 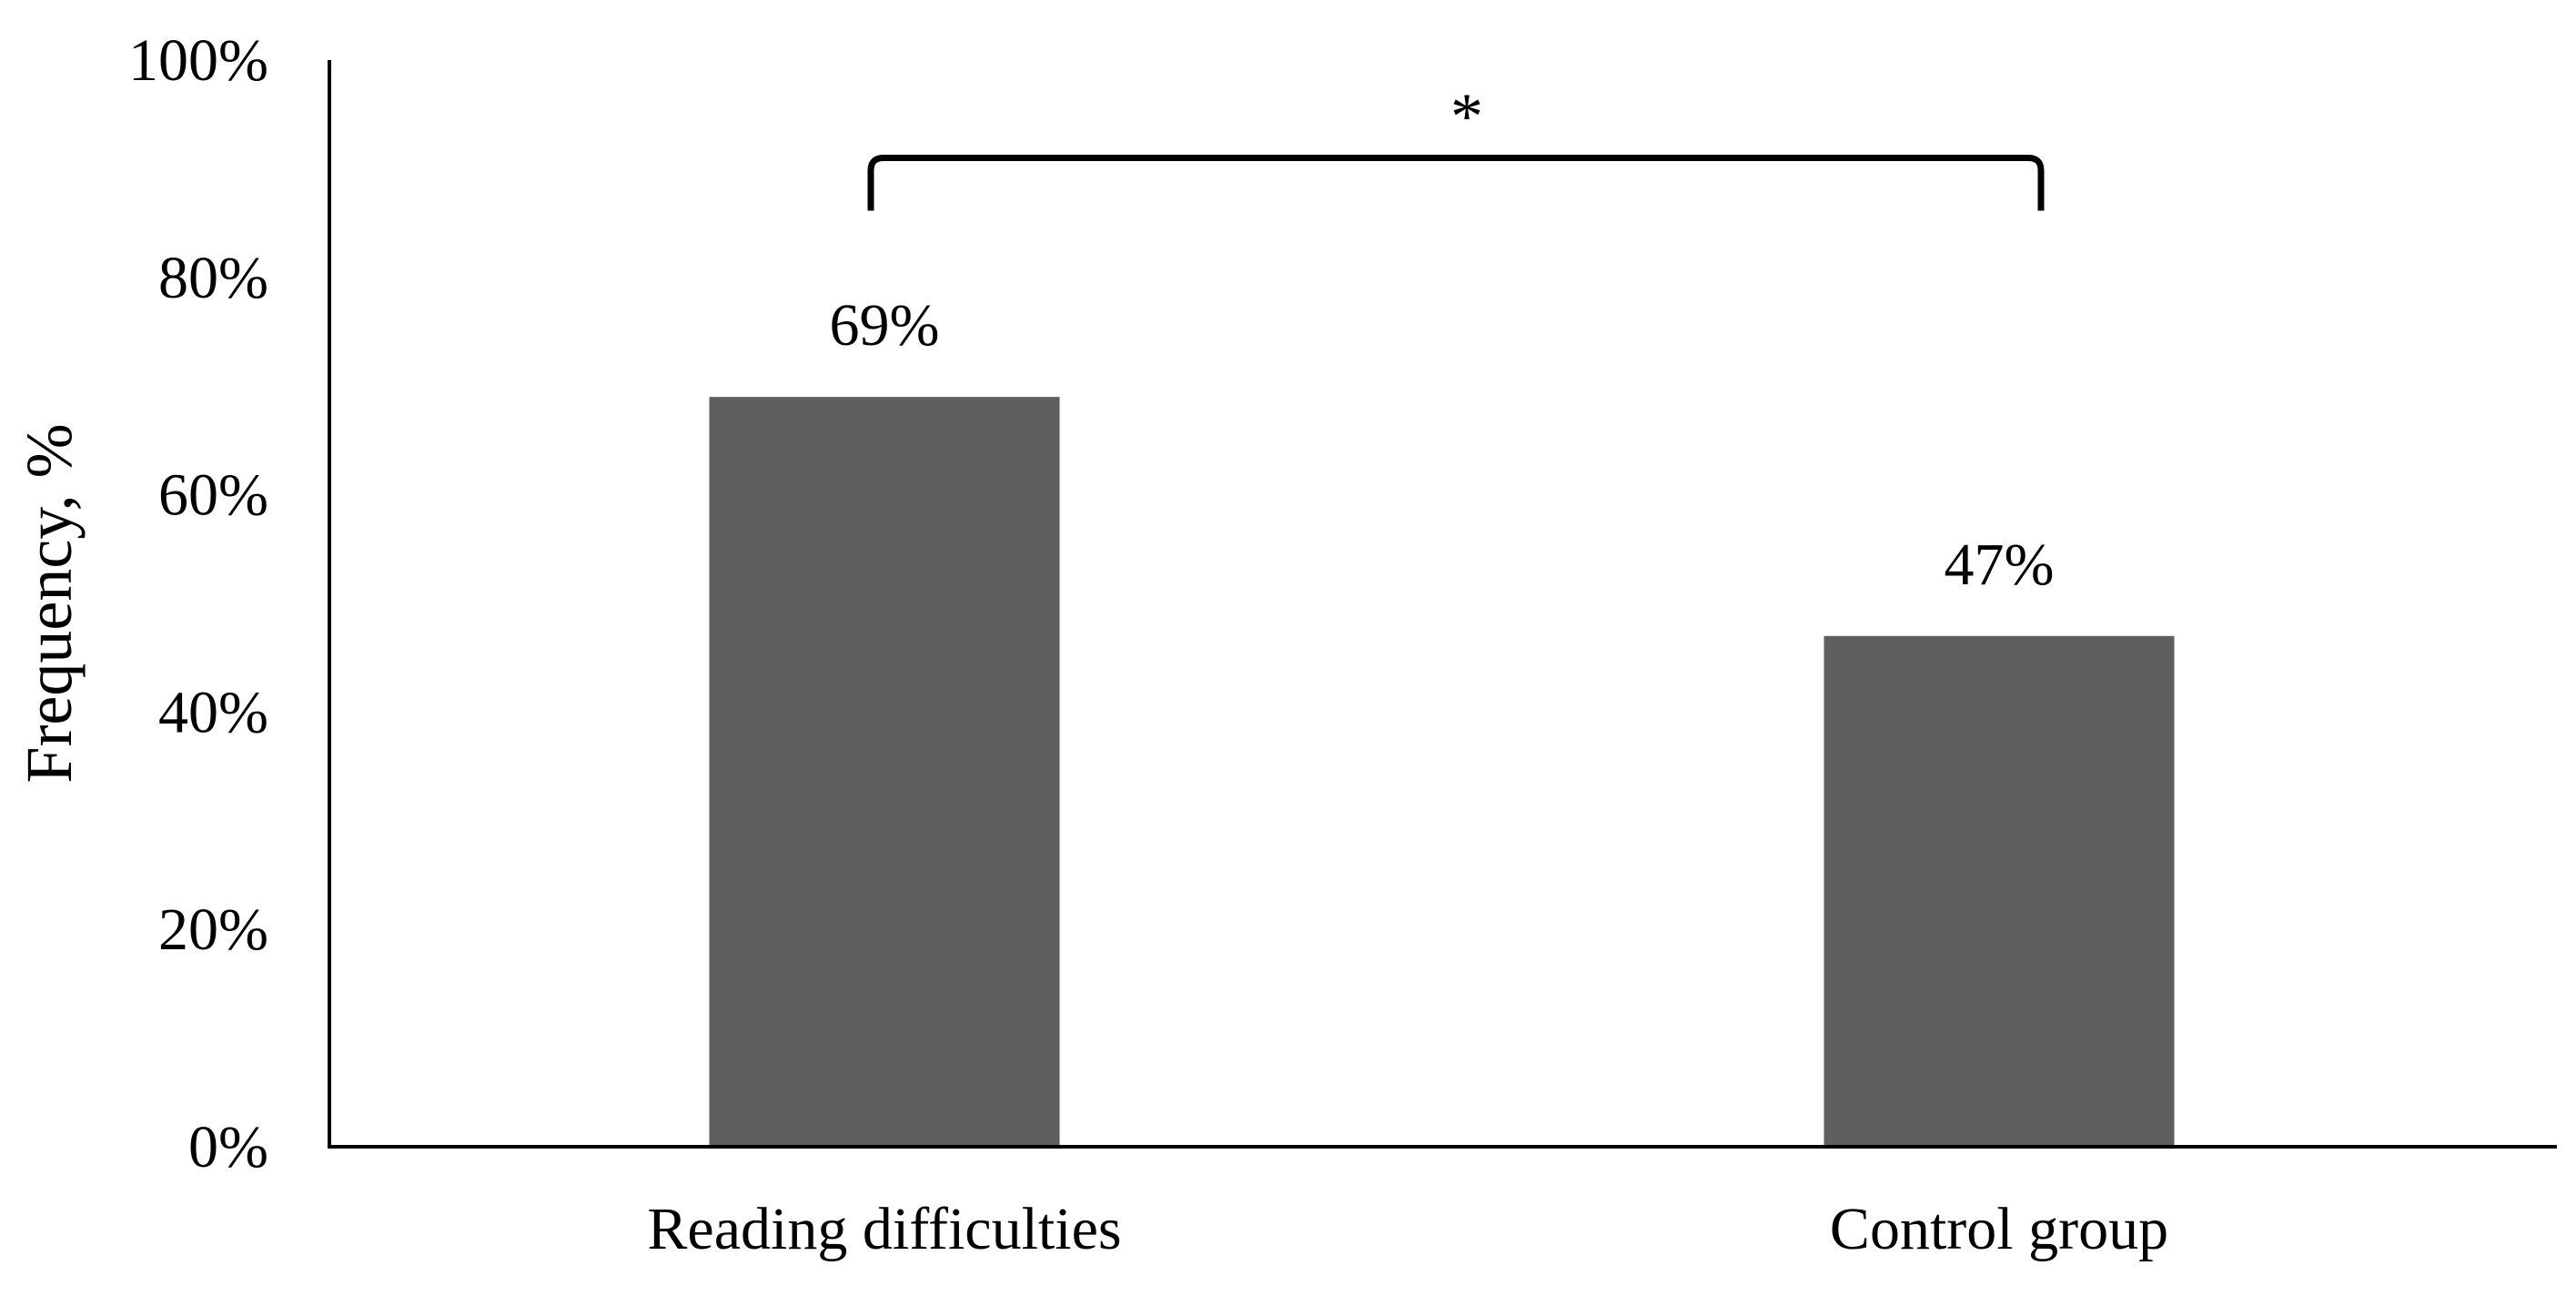 I want to click on bar-data-label: 69%, so click(x=885, y=325).